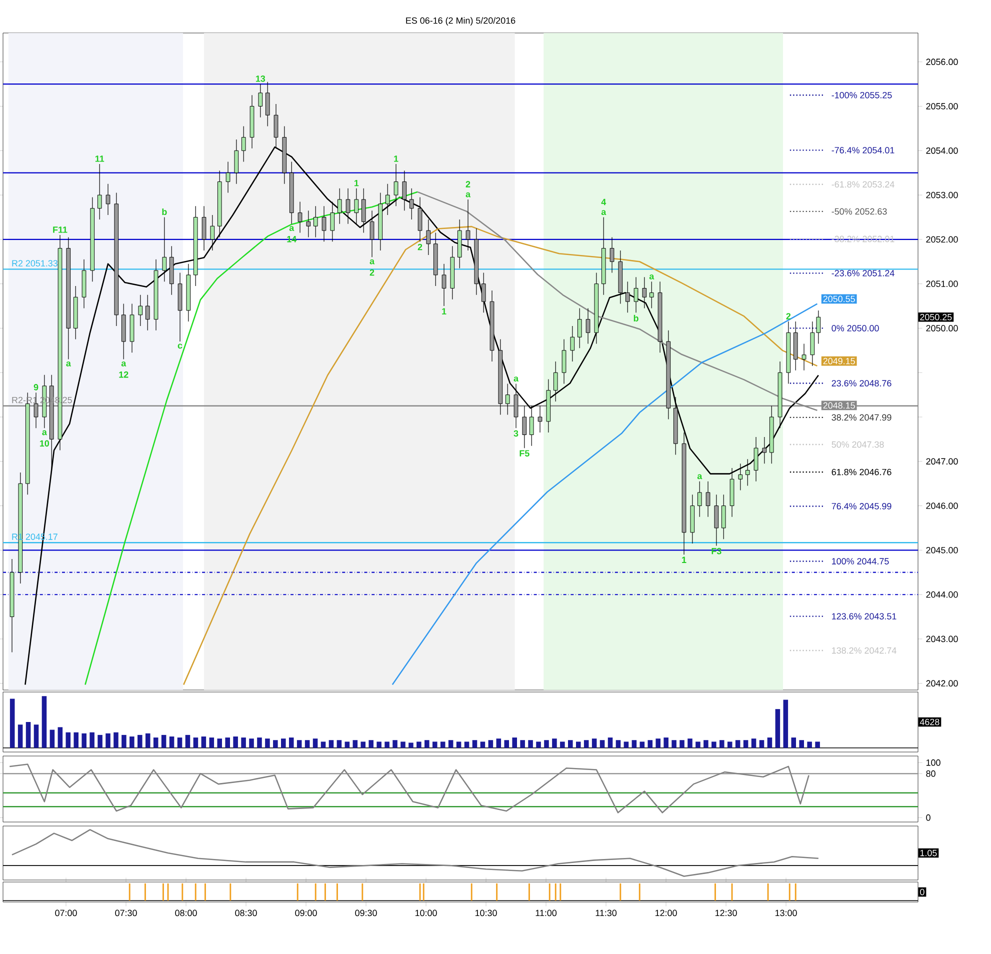 Image resolution: width=991 pixels, height=954 pixels. I want to click on y-tick-label: 2045.00, so click(942, 550).